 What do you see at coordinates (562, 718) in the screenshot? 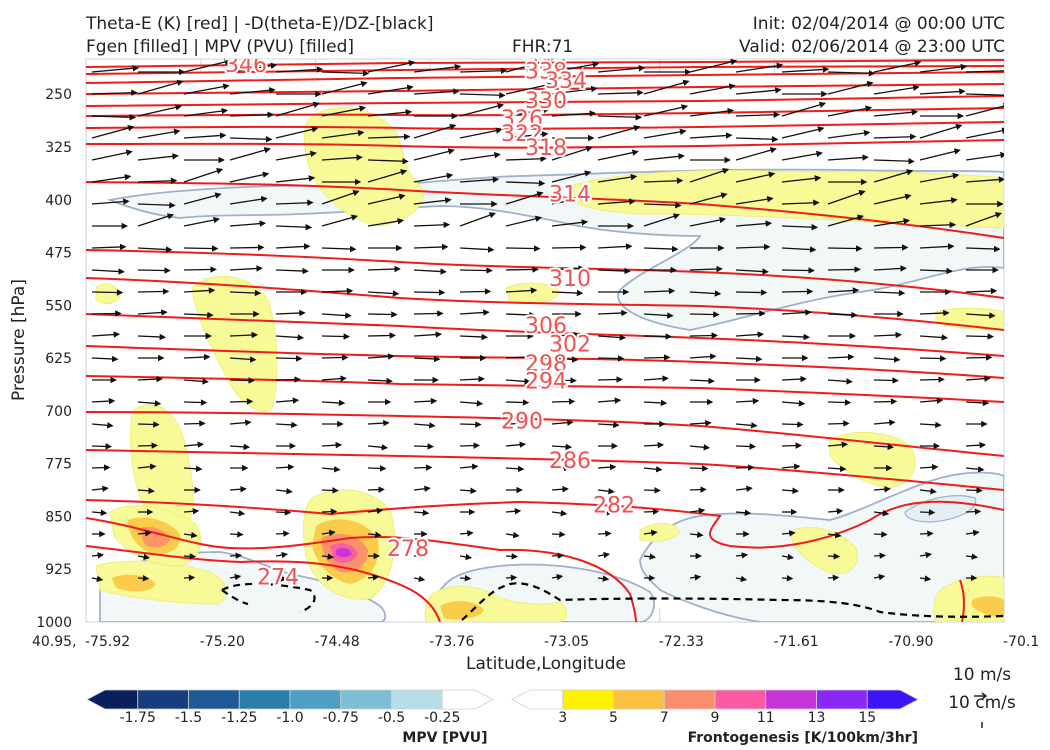
I see `fgen-colorbar-tick: 3` at bounding box center [562, 718].